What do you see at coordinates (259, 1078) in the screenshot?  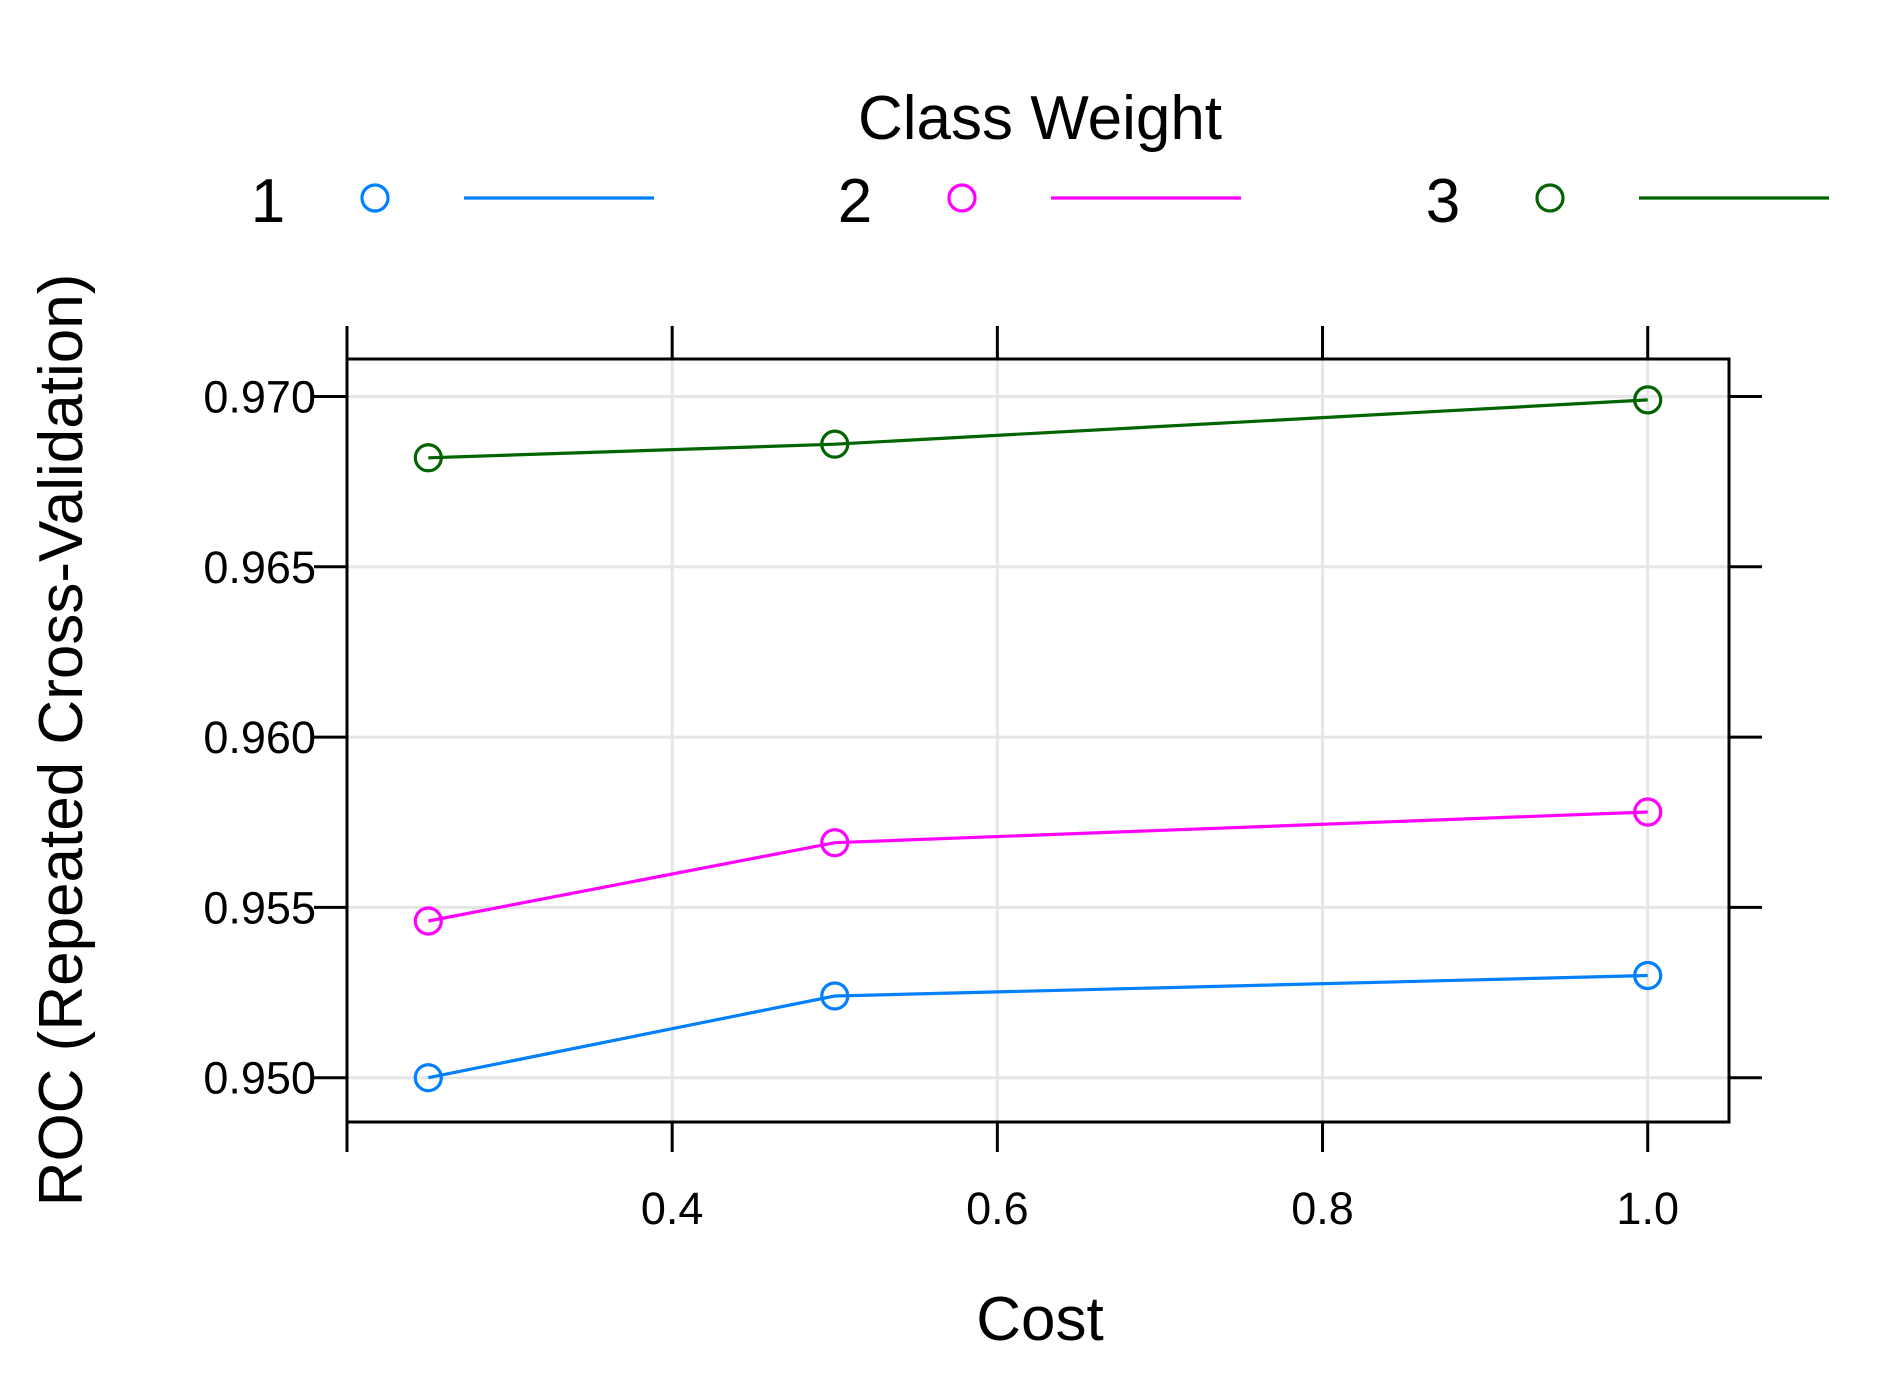 I see `y-tick-label: 0.950` at bounding box center [259, 1078].